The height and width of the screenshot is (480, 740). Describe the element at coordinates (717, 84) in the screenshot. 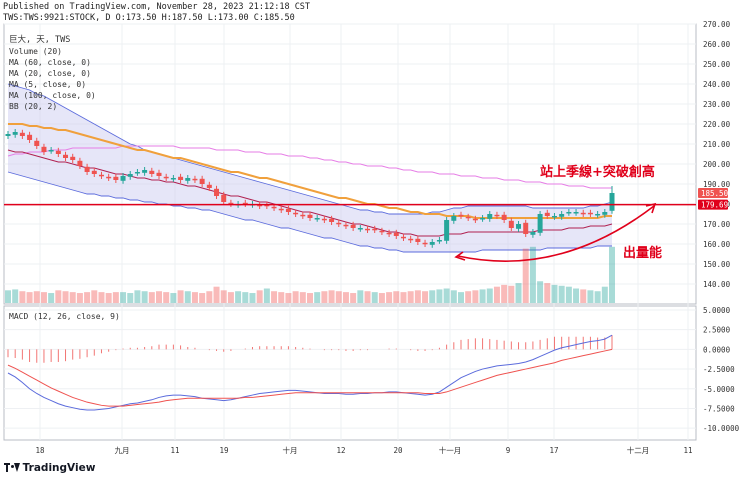

I see `y-tick-label: 240.00` at that location.